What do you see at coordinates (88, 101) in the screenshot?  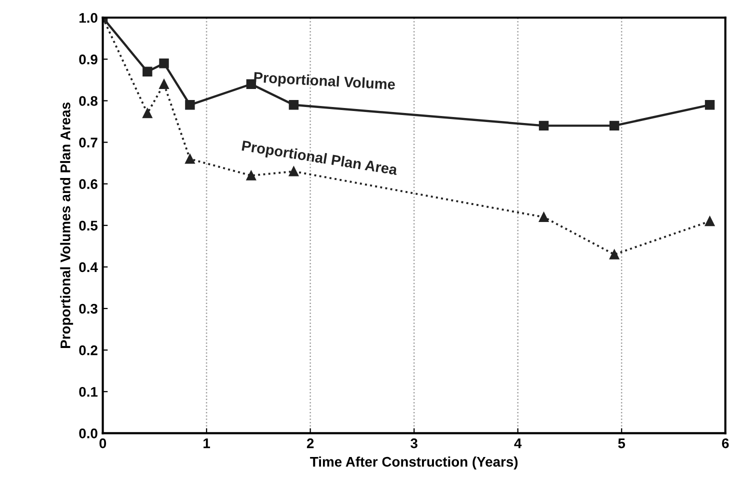 I see `y-tick-label: 0.8` at bounding box center [88, 101].